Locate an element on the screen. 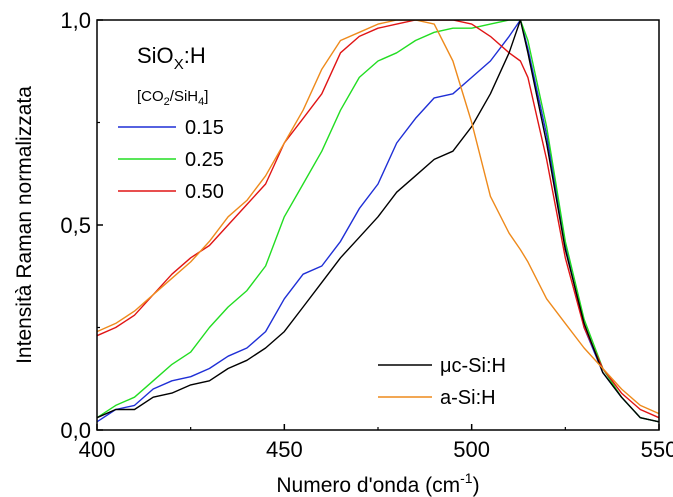 This screenshot has width=673, height=497. y-tick-label-2: 1,0 is located at coordinates (75, 20).